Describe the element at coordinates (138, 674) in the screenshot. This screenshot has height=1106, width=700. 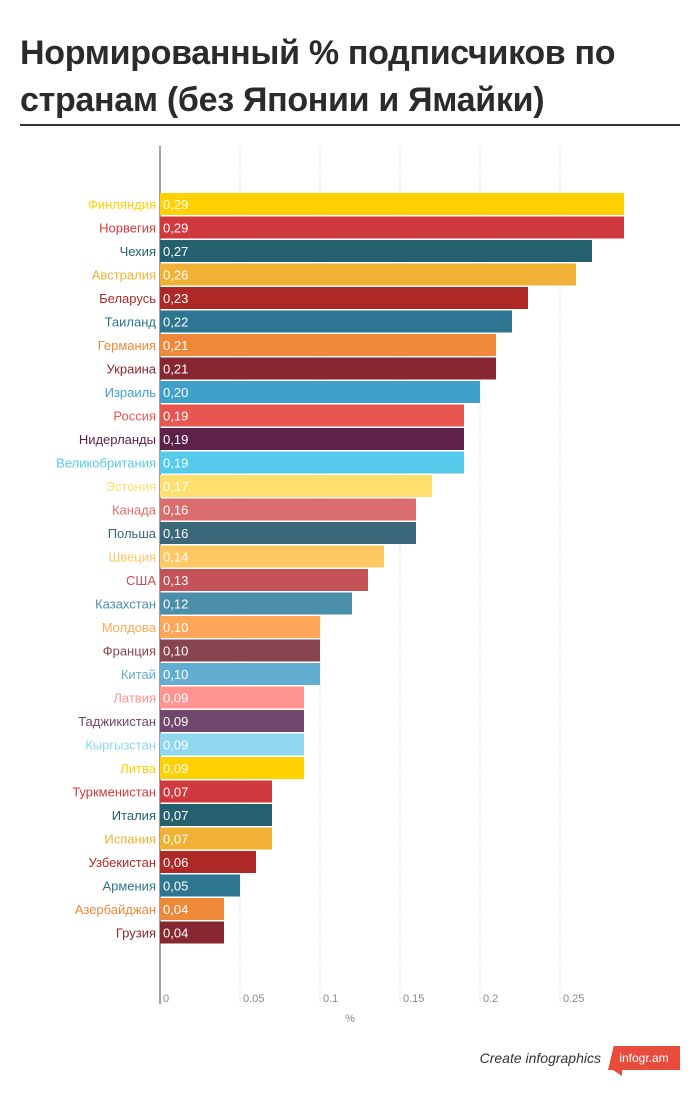
I see `category-label: Китай` at that location.